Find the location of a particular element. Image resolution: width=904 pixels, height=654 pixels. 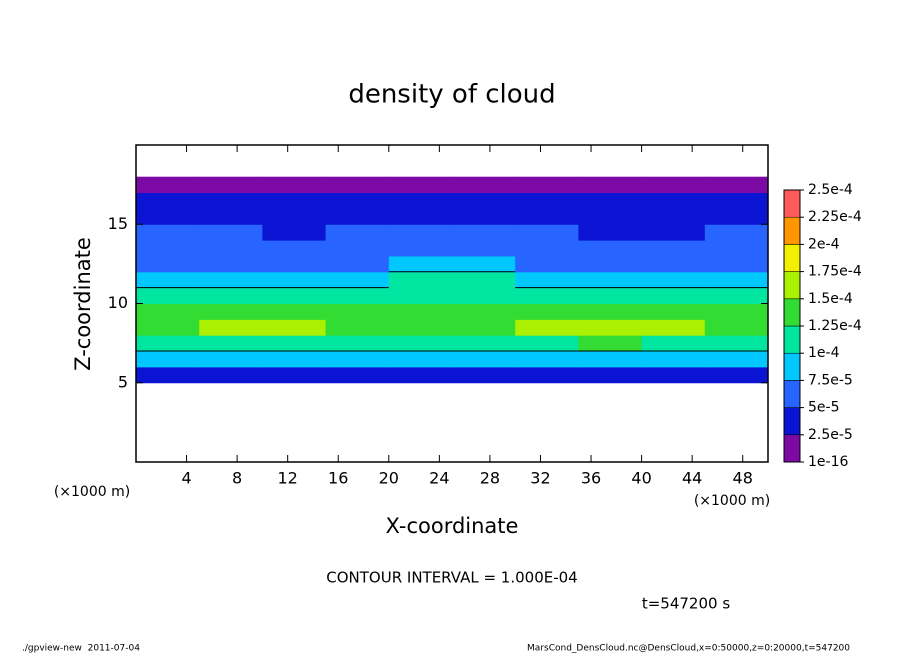

colorbar-label: 1e-16 is located at coordinates (828, 462).